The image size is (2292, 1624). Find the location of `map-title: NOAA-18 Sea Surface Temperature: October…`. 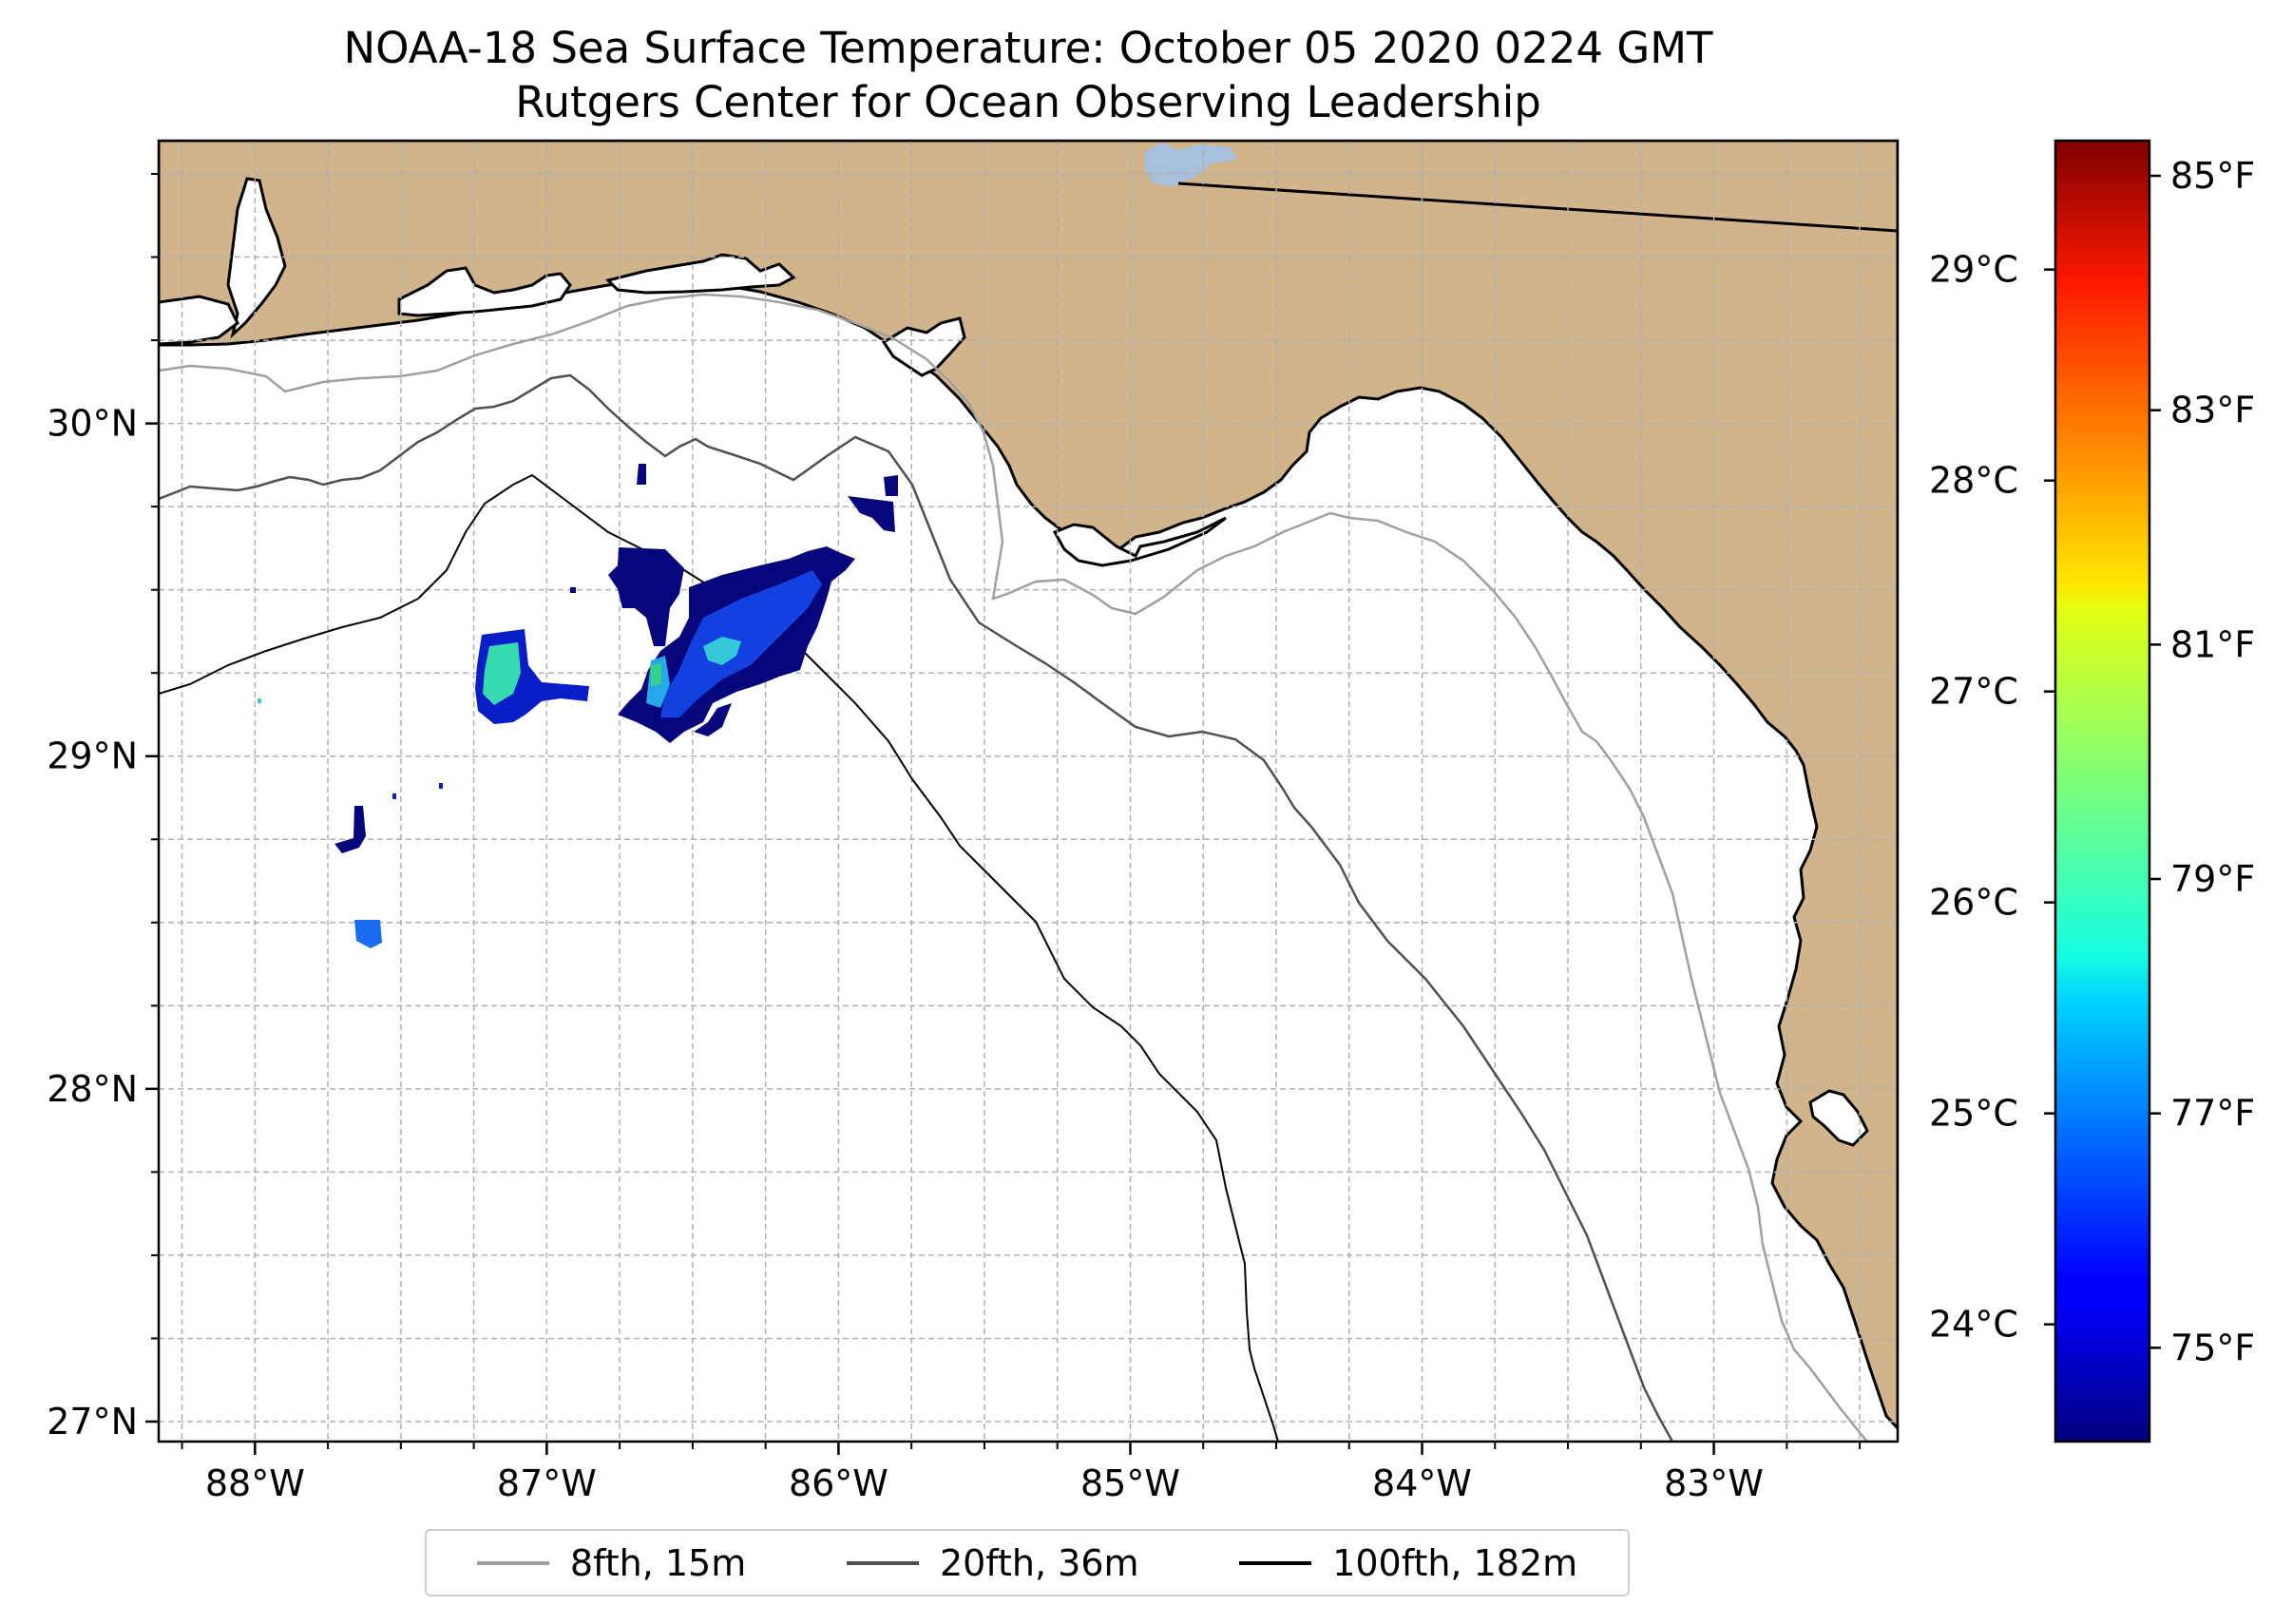

map-title: NOAA-18 Sea Surface Temperature: October… is located at coordinates (1028, 48).